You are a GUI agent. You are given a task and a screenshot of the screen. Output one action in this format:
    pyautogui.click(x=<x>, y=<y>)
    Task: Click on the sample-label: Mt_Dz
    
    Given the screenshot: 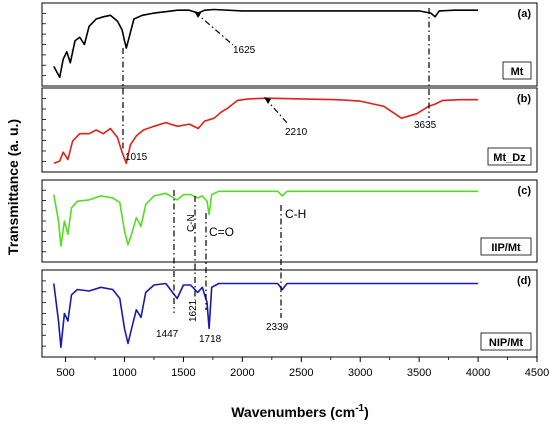 What is the action you would take?
    pyautogui.click(x=509, y=158)
    